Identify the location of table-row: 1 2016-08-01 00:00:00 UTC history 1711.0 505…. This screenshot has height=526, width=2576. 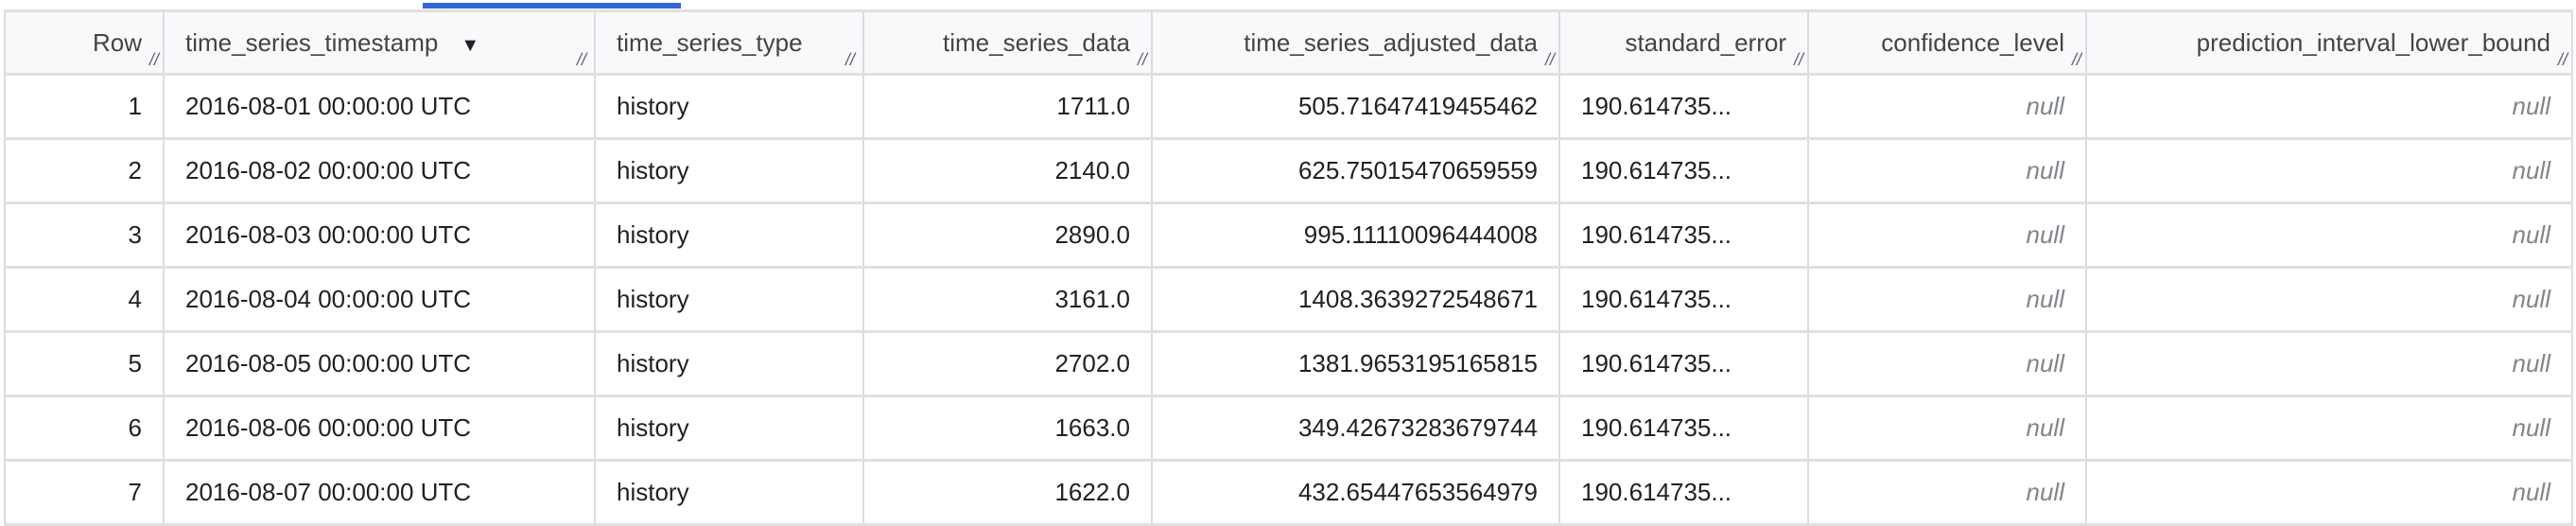
(1288, 107).